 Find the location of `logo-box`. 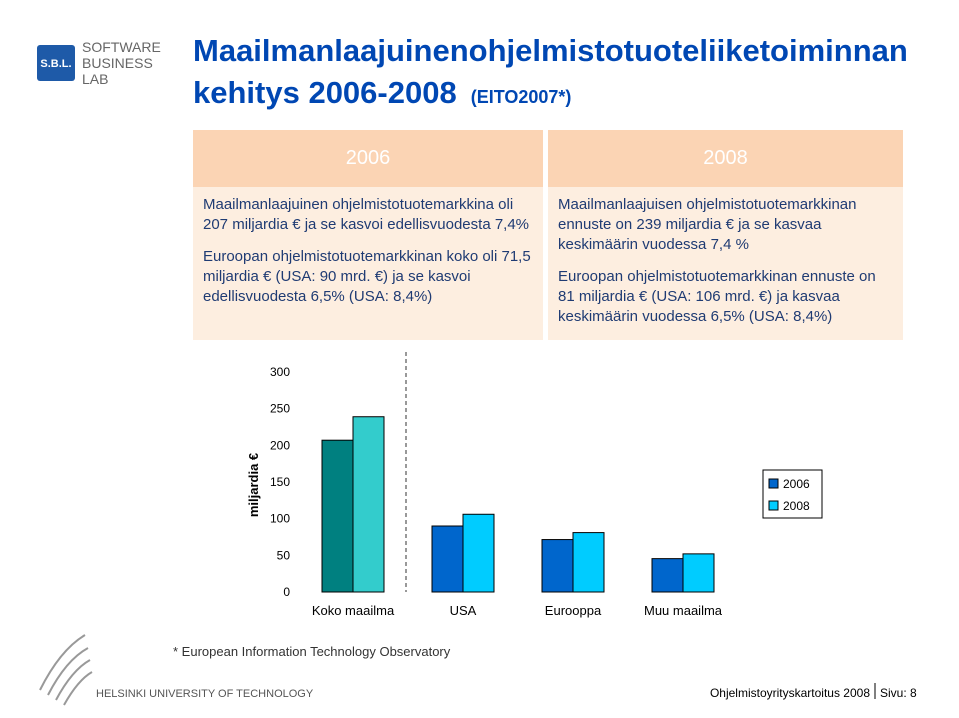

logo-box is located at coordinates (56, 63).